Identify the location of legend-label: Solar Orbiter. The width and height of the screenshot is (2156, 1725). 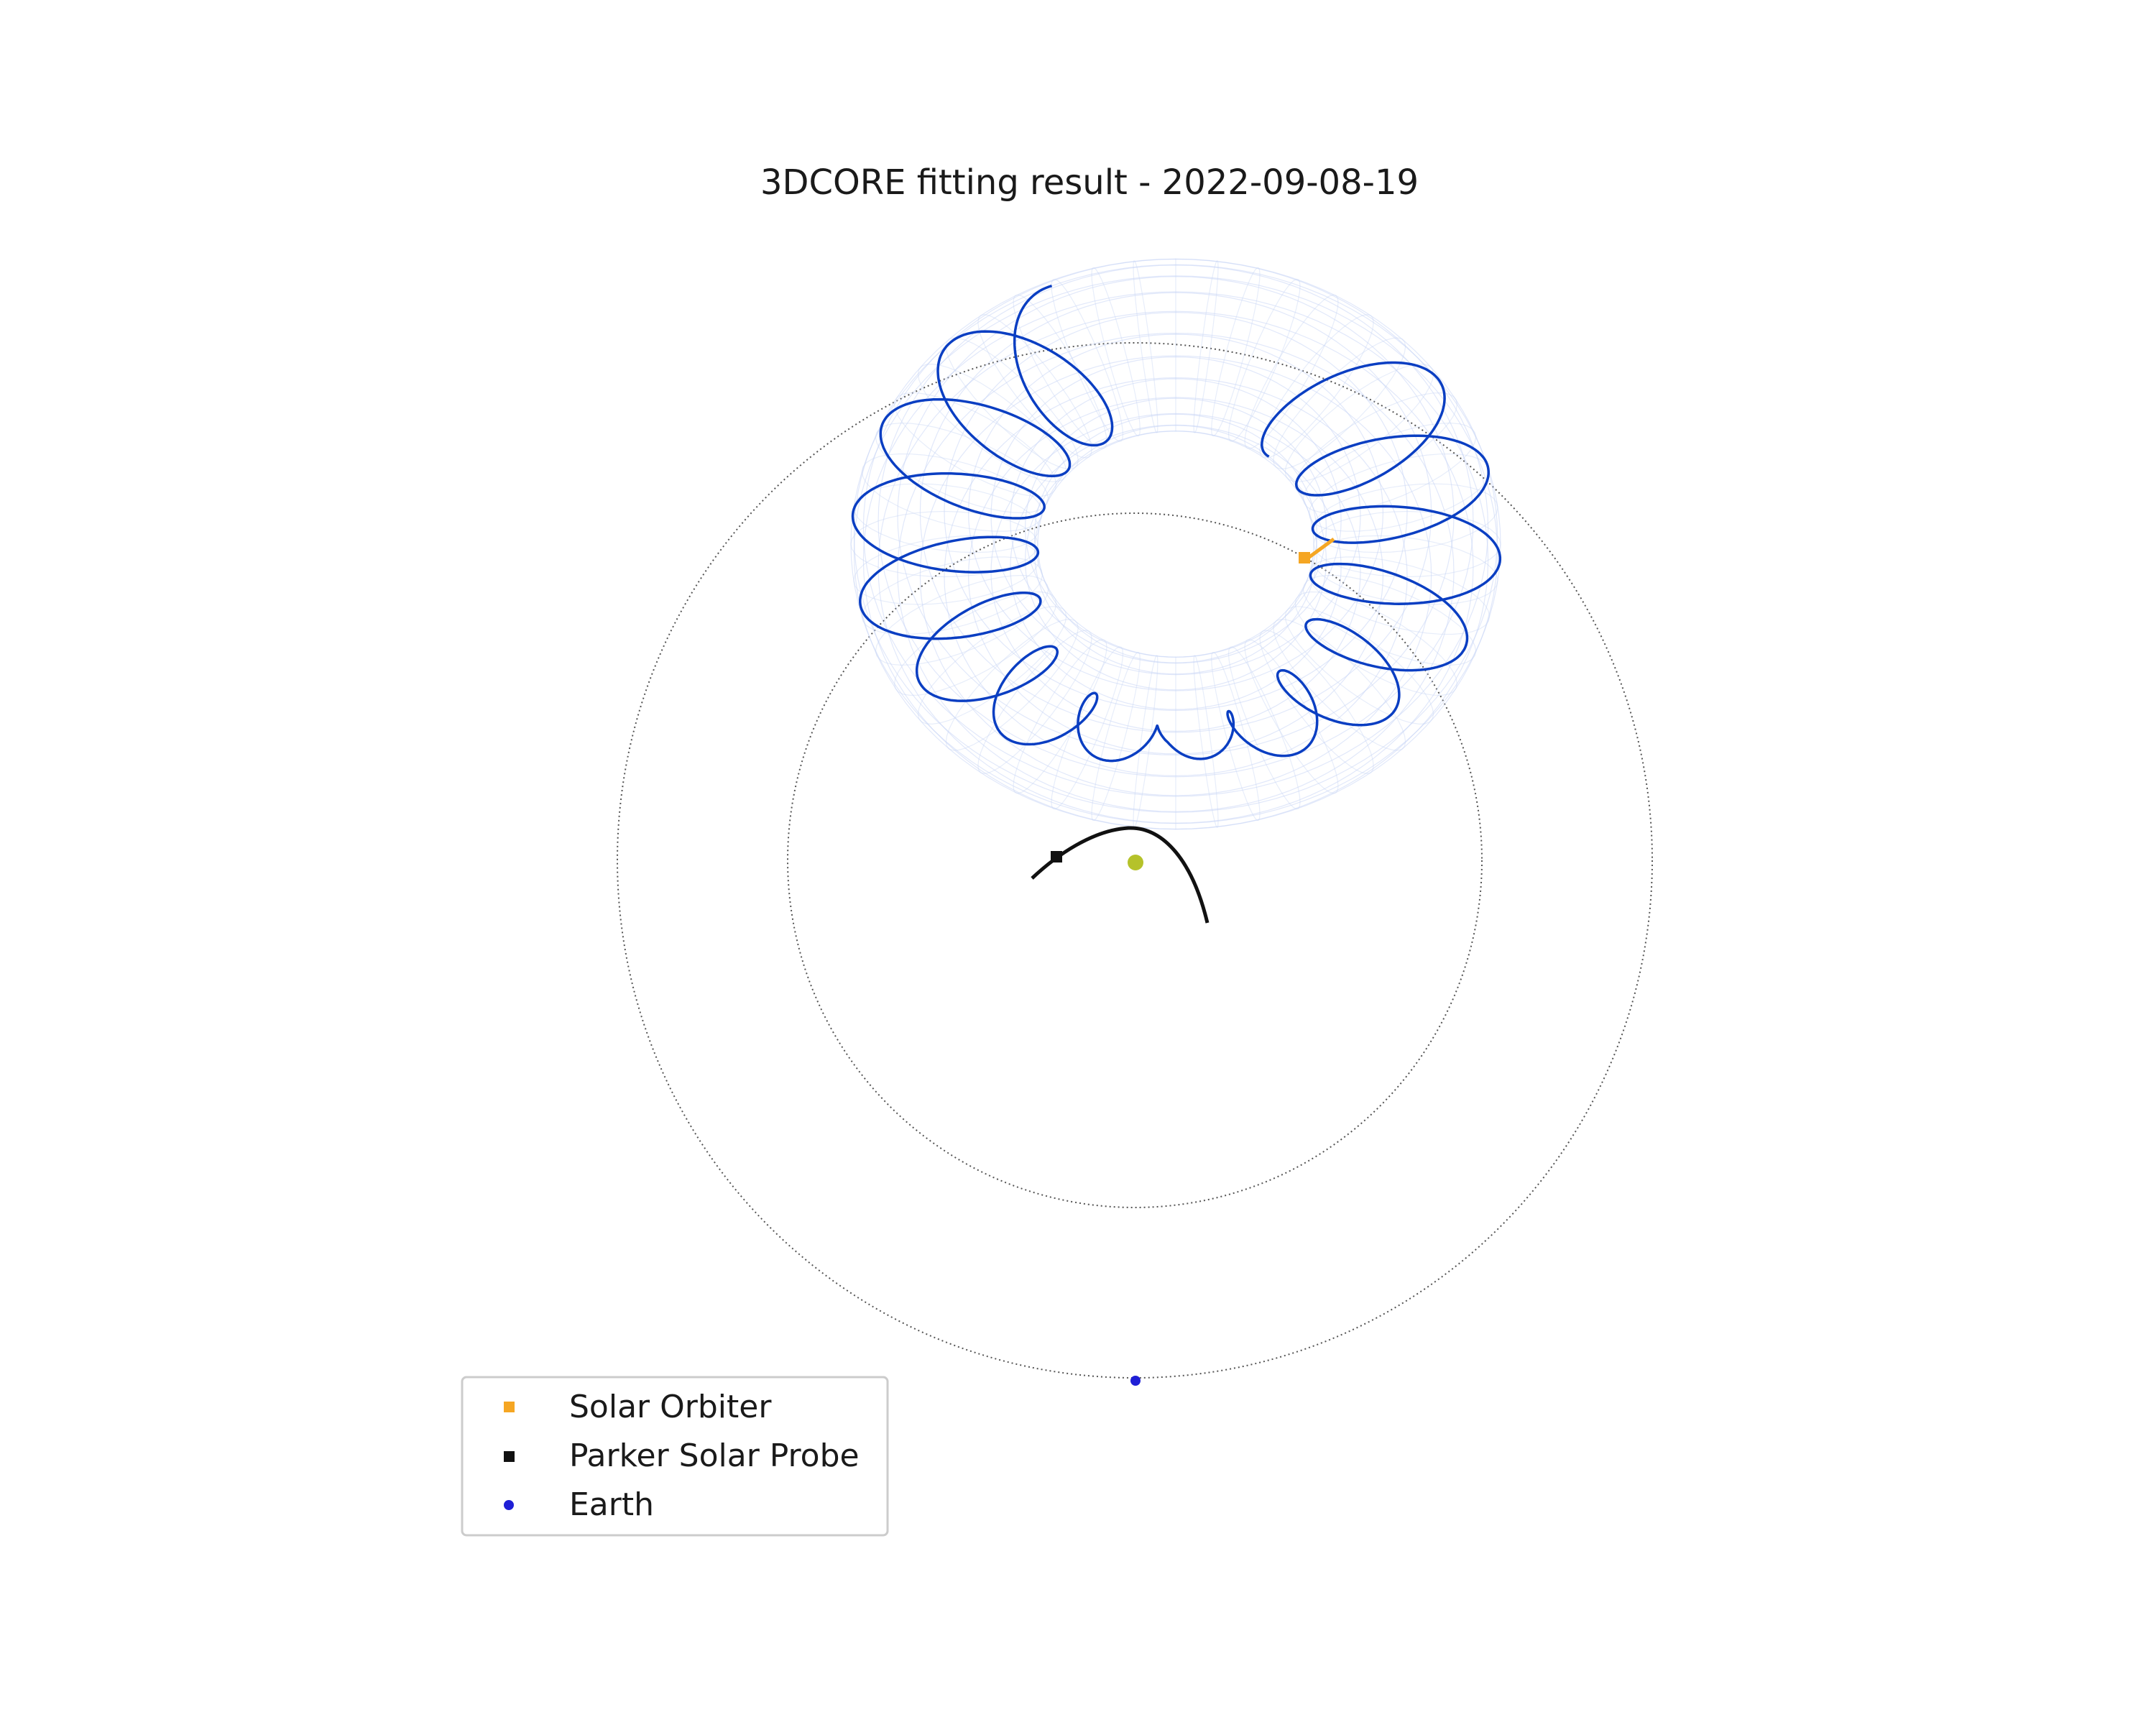
(670, 1407).